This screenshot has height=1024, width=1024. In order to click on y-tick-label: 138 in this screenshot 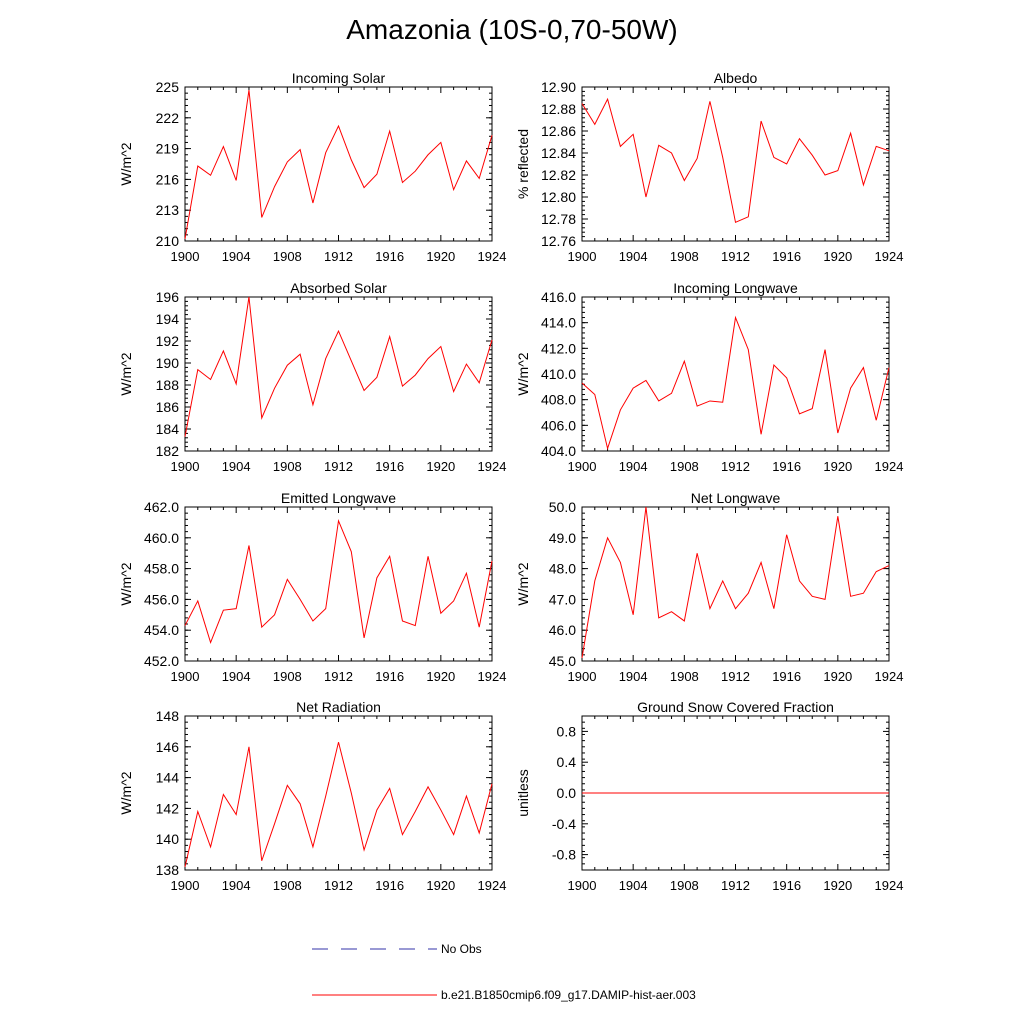, I will do `click(168, 870)`.